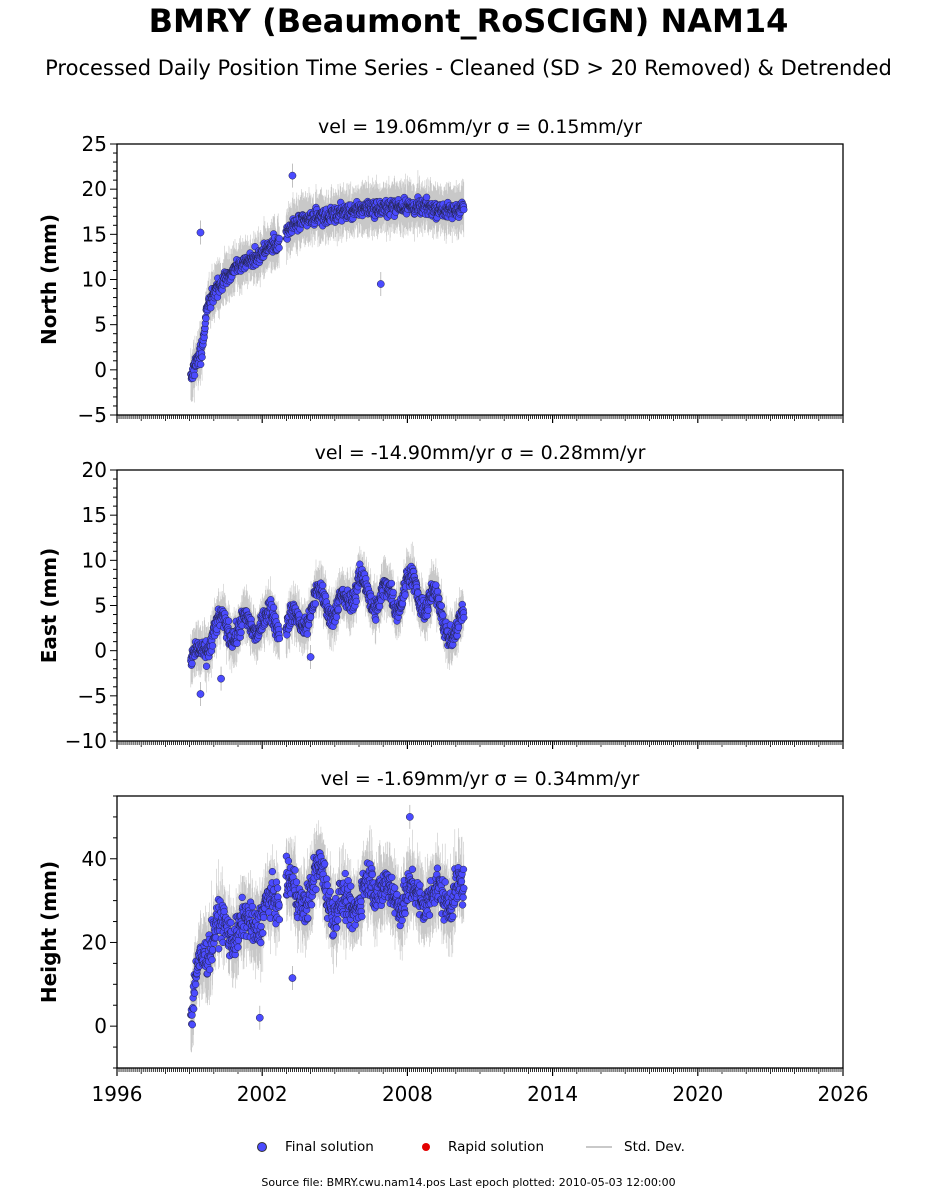  I want to click on y-tick-label: 25, so click(94, 144).